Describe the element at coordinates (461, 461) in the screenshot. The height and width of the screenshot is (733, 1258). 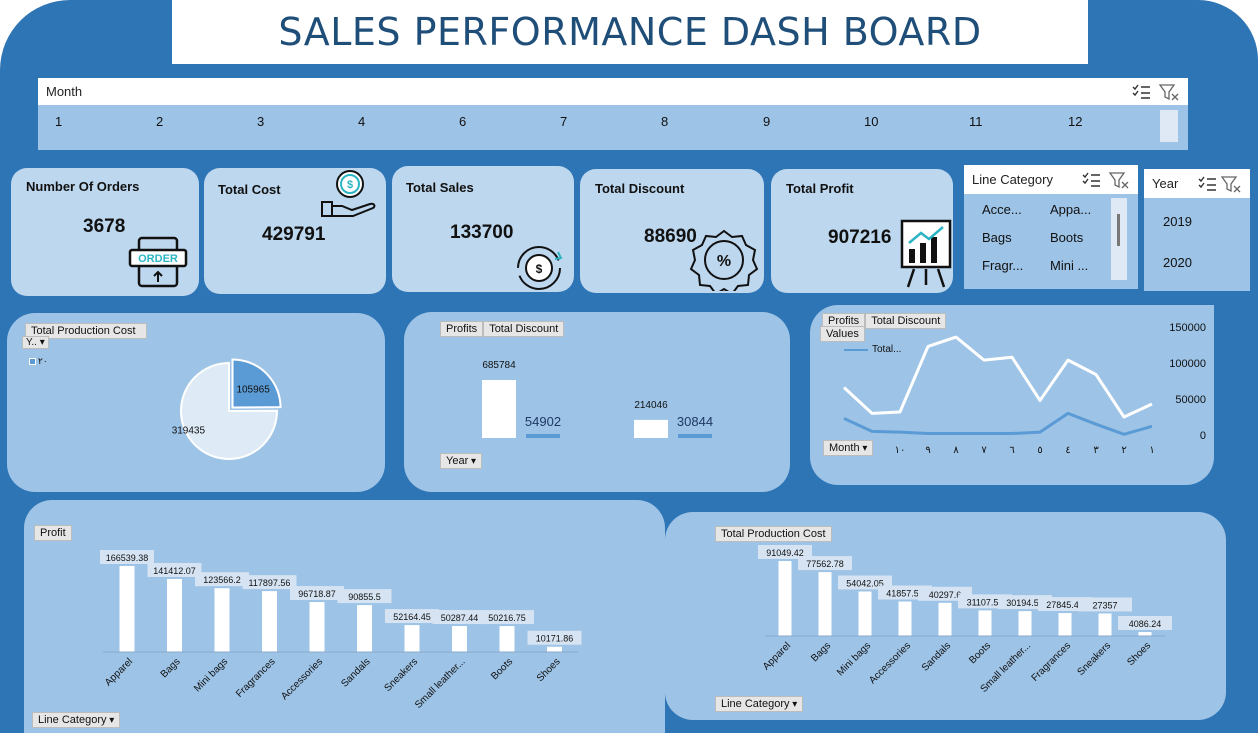
I see `bar-year-axis-button: Year` at that location.